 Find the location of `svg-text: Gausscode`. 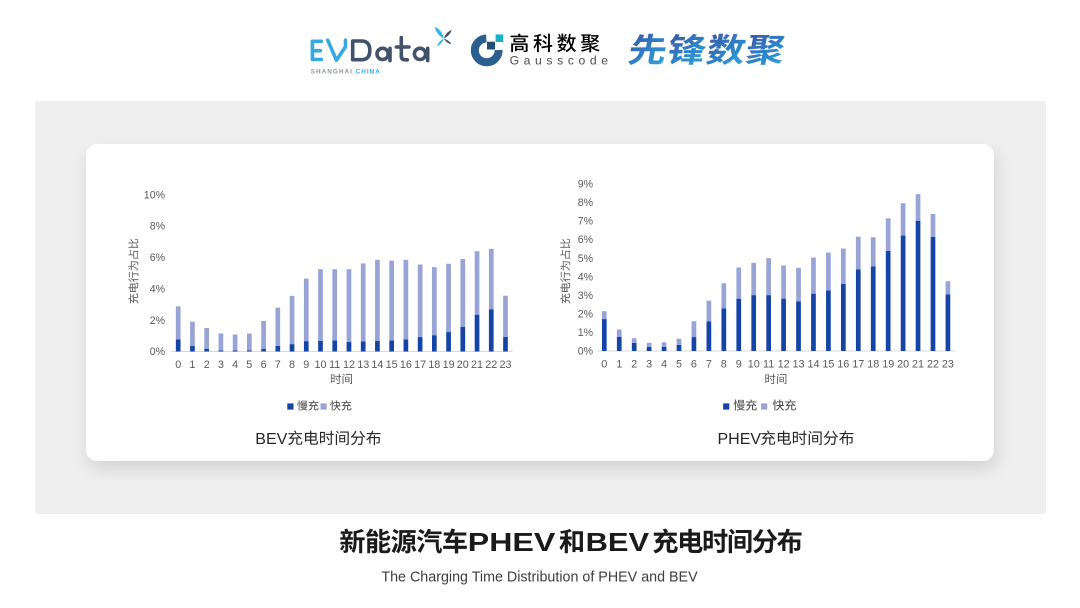

svg-text: Gausscode is located at coordinates (561, 61).